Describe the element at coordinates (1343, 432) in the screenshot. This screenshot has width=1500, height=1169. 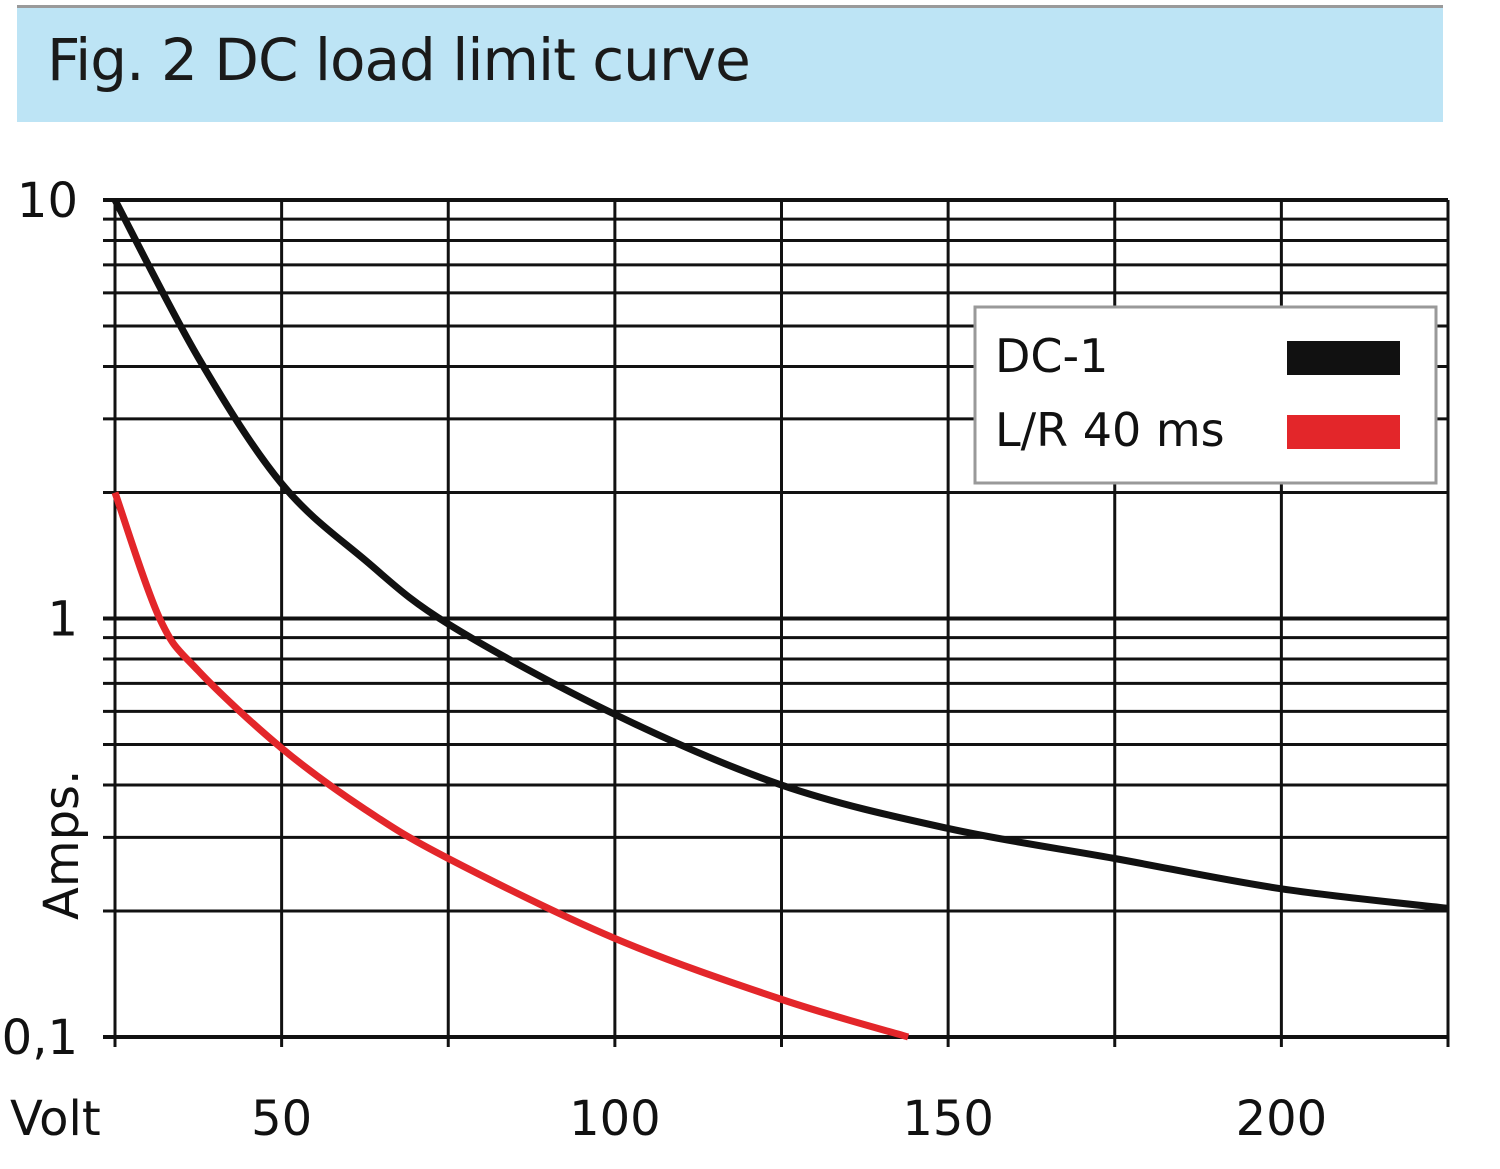
I see `legend-swatch-lr40` at that location.